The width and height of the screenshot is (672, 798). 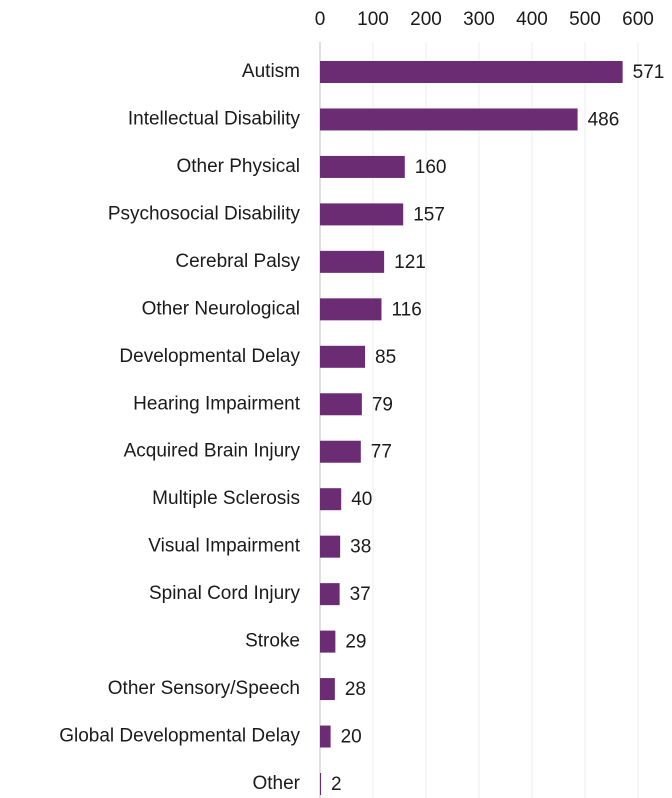 What do you see at coordinates (479, 19) in the screenshot?
I see `x-tick-label: 300` at bounding box center [479, 19].